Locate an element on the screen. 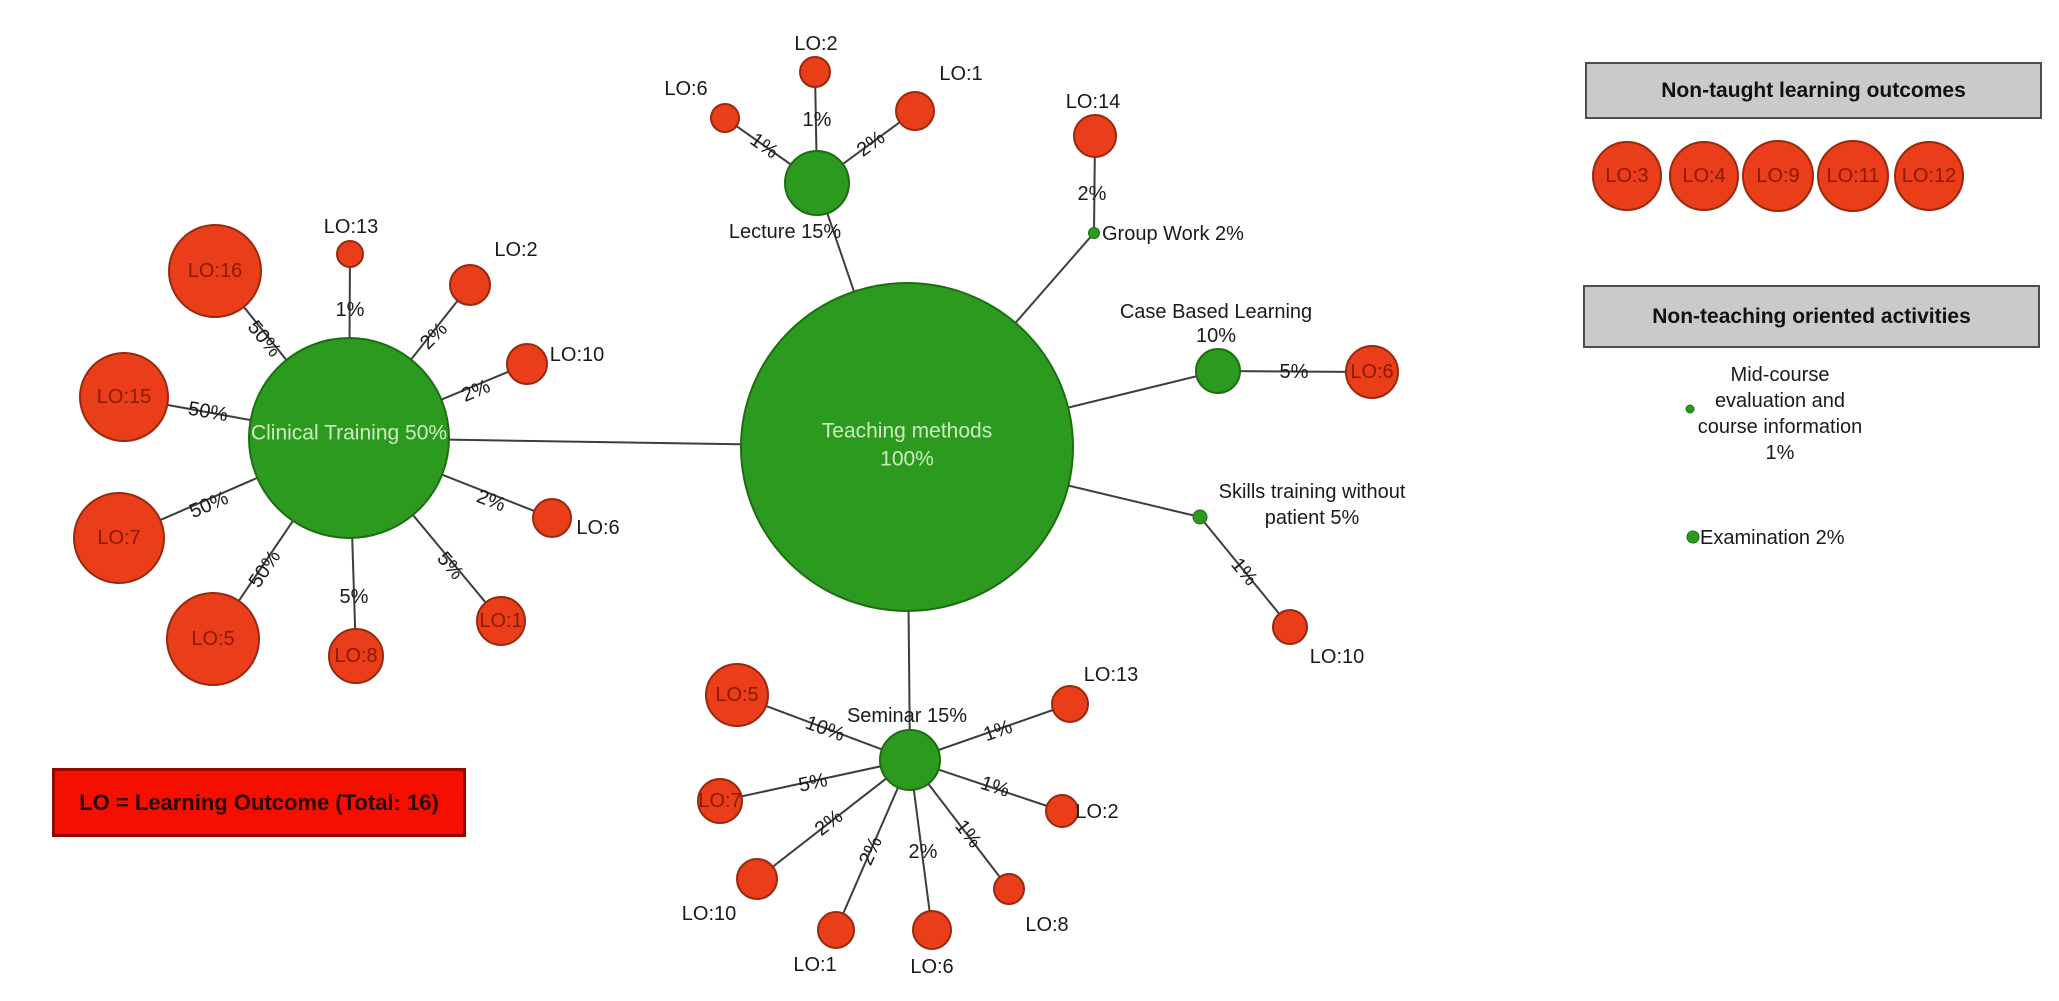 Image resolution: width=2059 pixels, height=1001 pixels. teaching-methods-label: Teaching methods is located at coordinates (907, 431).